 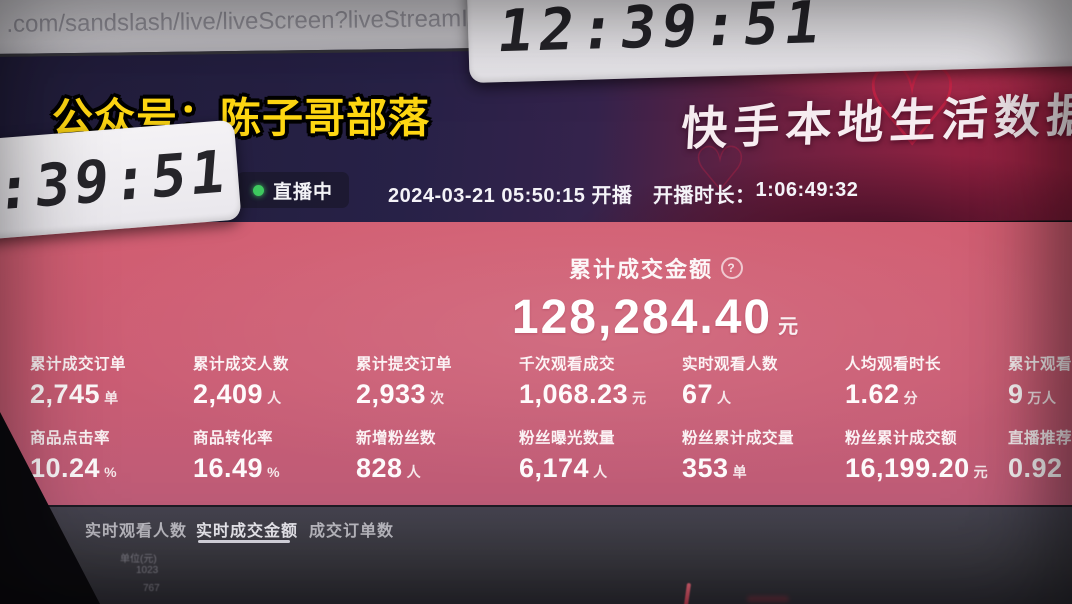 What do you see at coordinates (763, 394) in the screenshot?
I see `metric-value: 67 人` at bounding box center [763, 394].